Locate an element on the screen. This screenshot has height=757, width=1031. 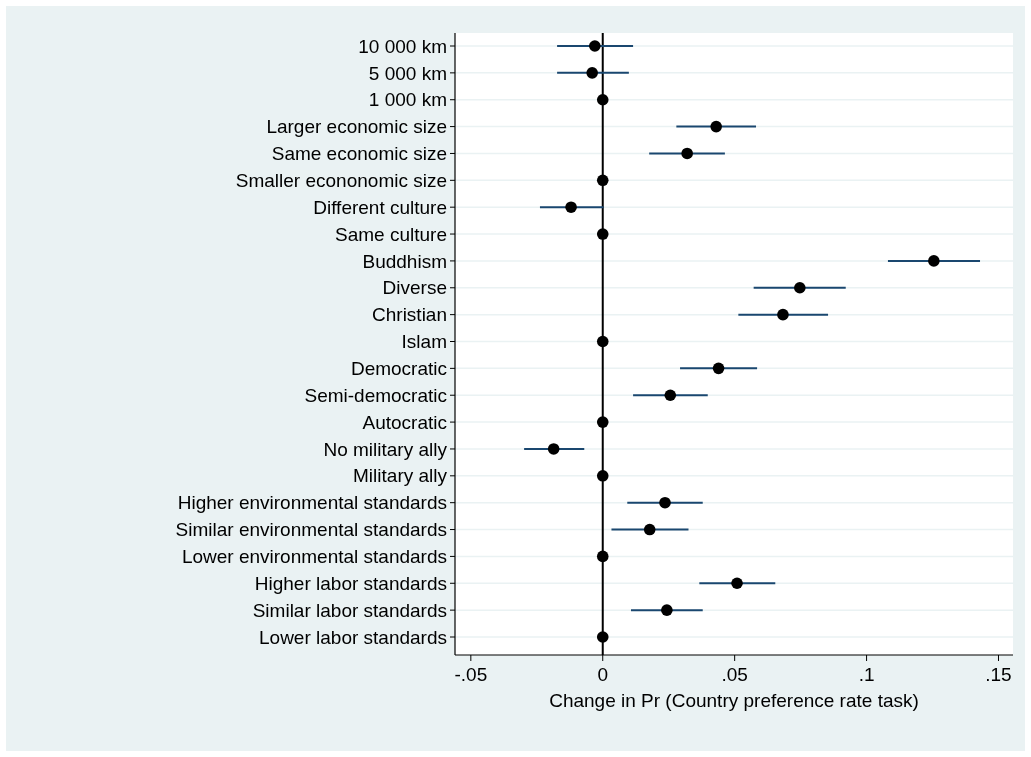
y-tick-label: 5 000 km is located at coordinates (407, 73).